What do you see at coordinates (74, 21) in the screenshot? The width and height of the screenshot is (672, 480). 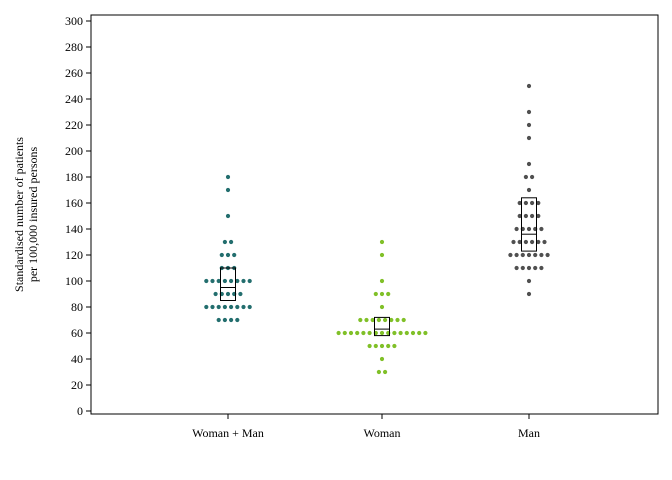 I see `y-tick-label: 300` at bounding box center [74, 21].